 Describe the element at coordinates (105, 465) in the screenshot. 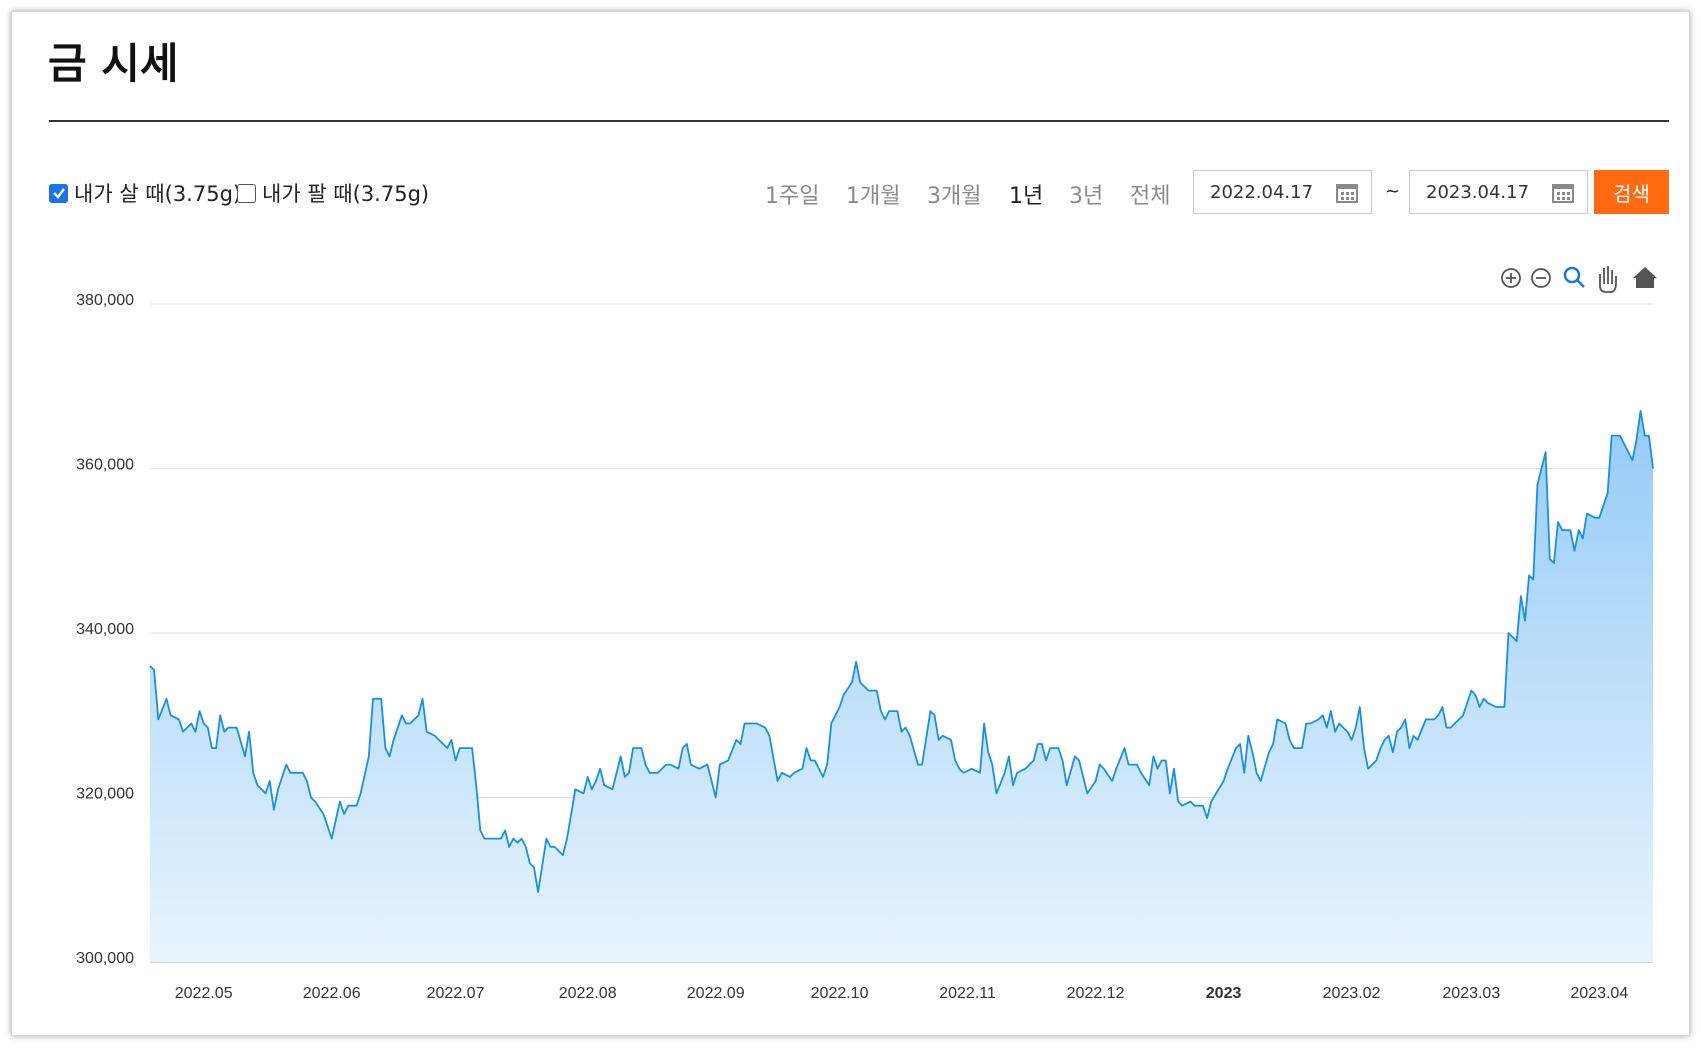

I see `y-tick-label: 360,000` at that location.